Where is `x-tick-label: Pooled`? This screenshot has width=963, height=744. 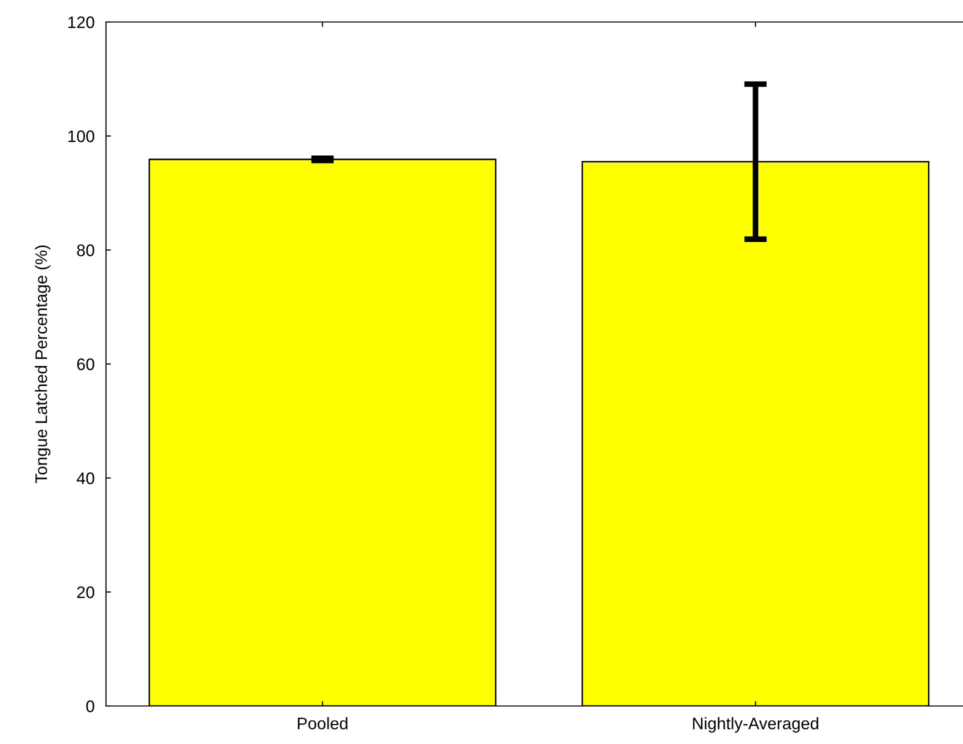 x-tick-label: Pooled is located at coordinates (323, 723).